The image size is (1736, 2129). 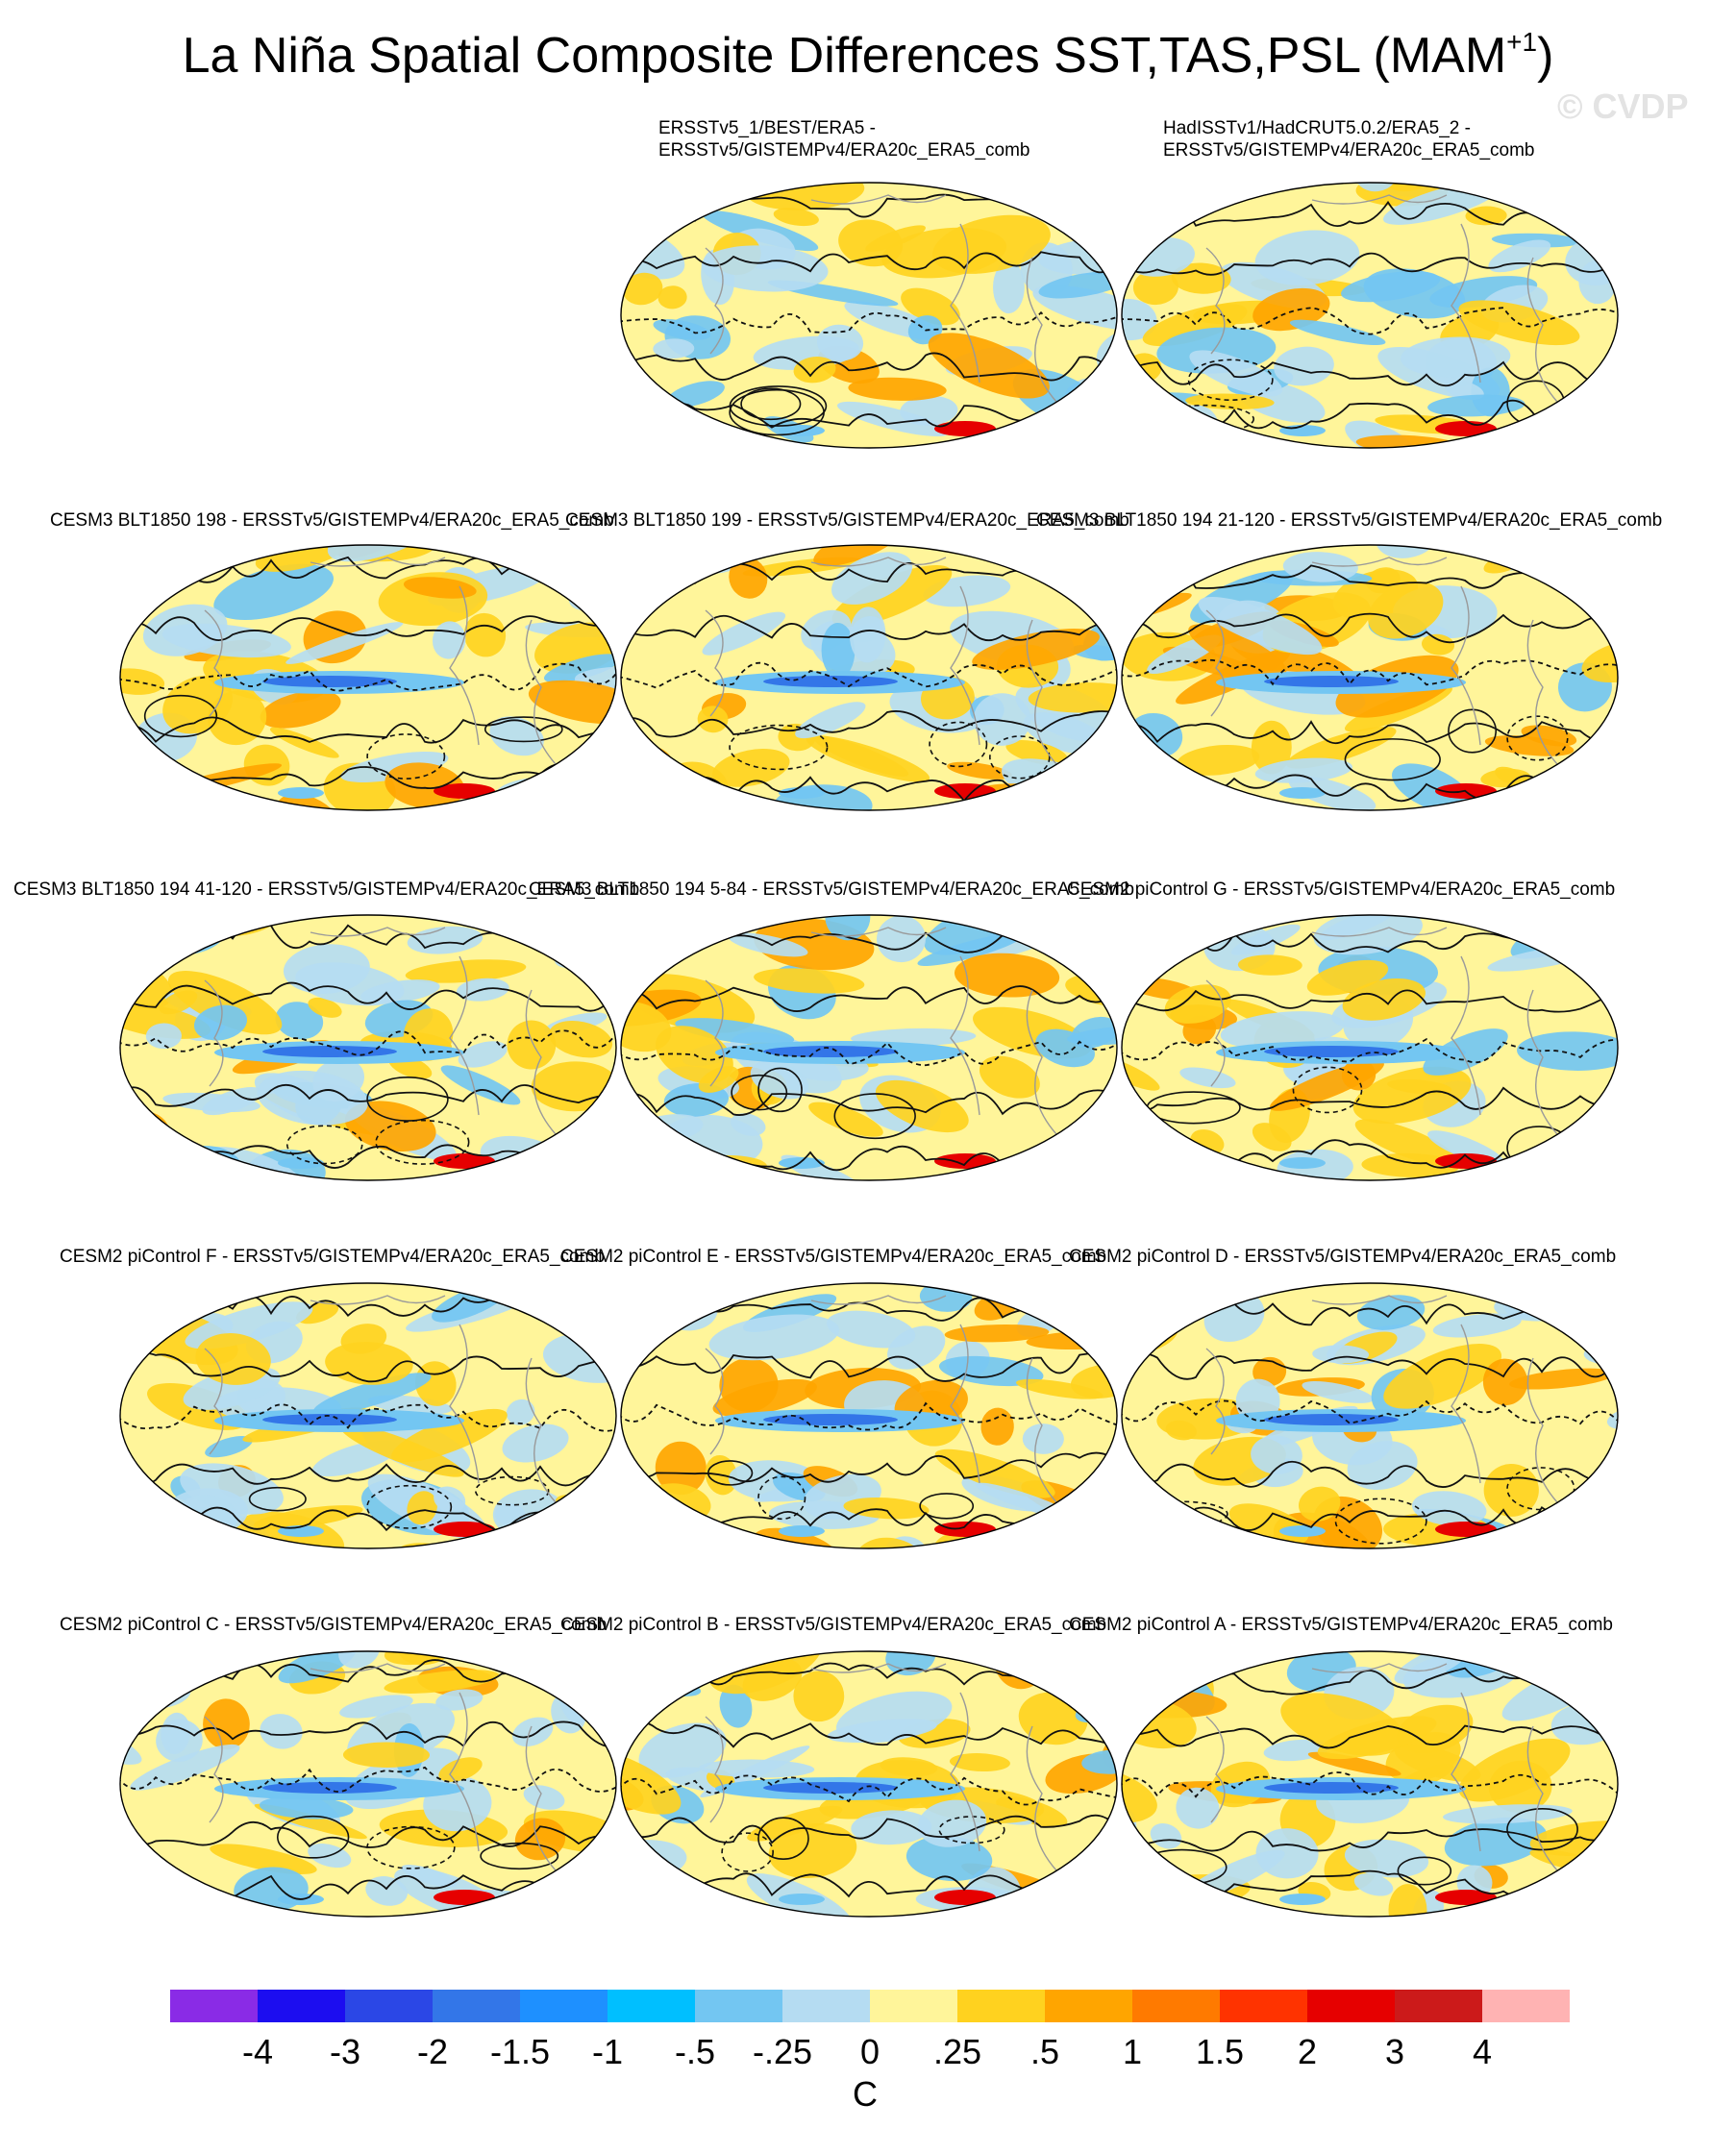 I want to click on colorbar-tick-label: 1.5, so click(x=1220, y=2051).